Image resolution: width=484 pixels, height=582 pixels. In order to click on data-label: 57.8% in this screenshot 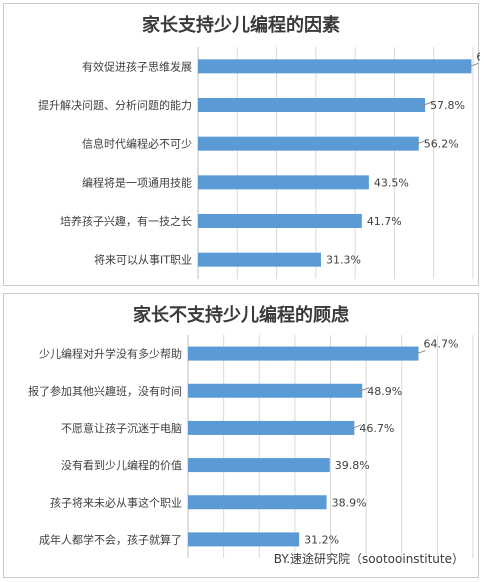, I will do `click(447, 105)`.